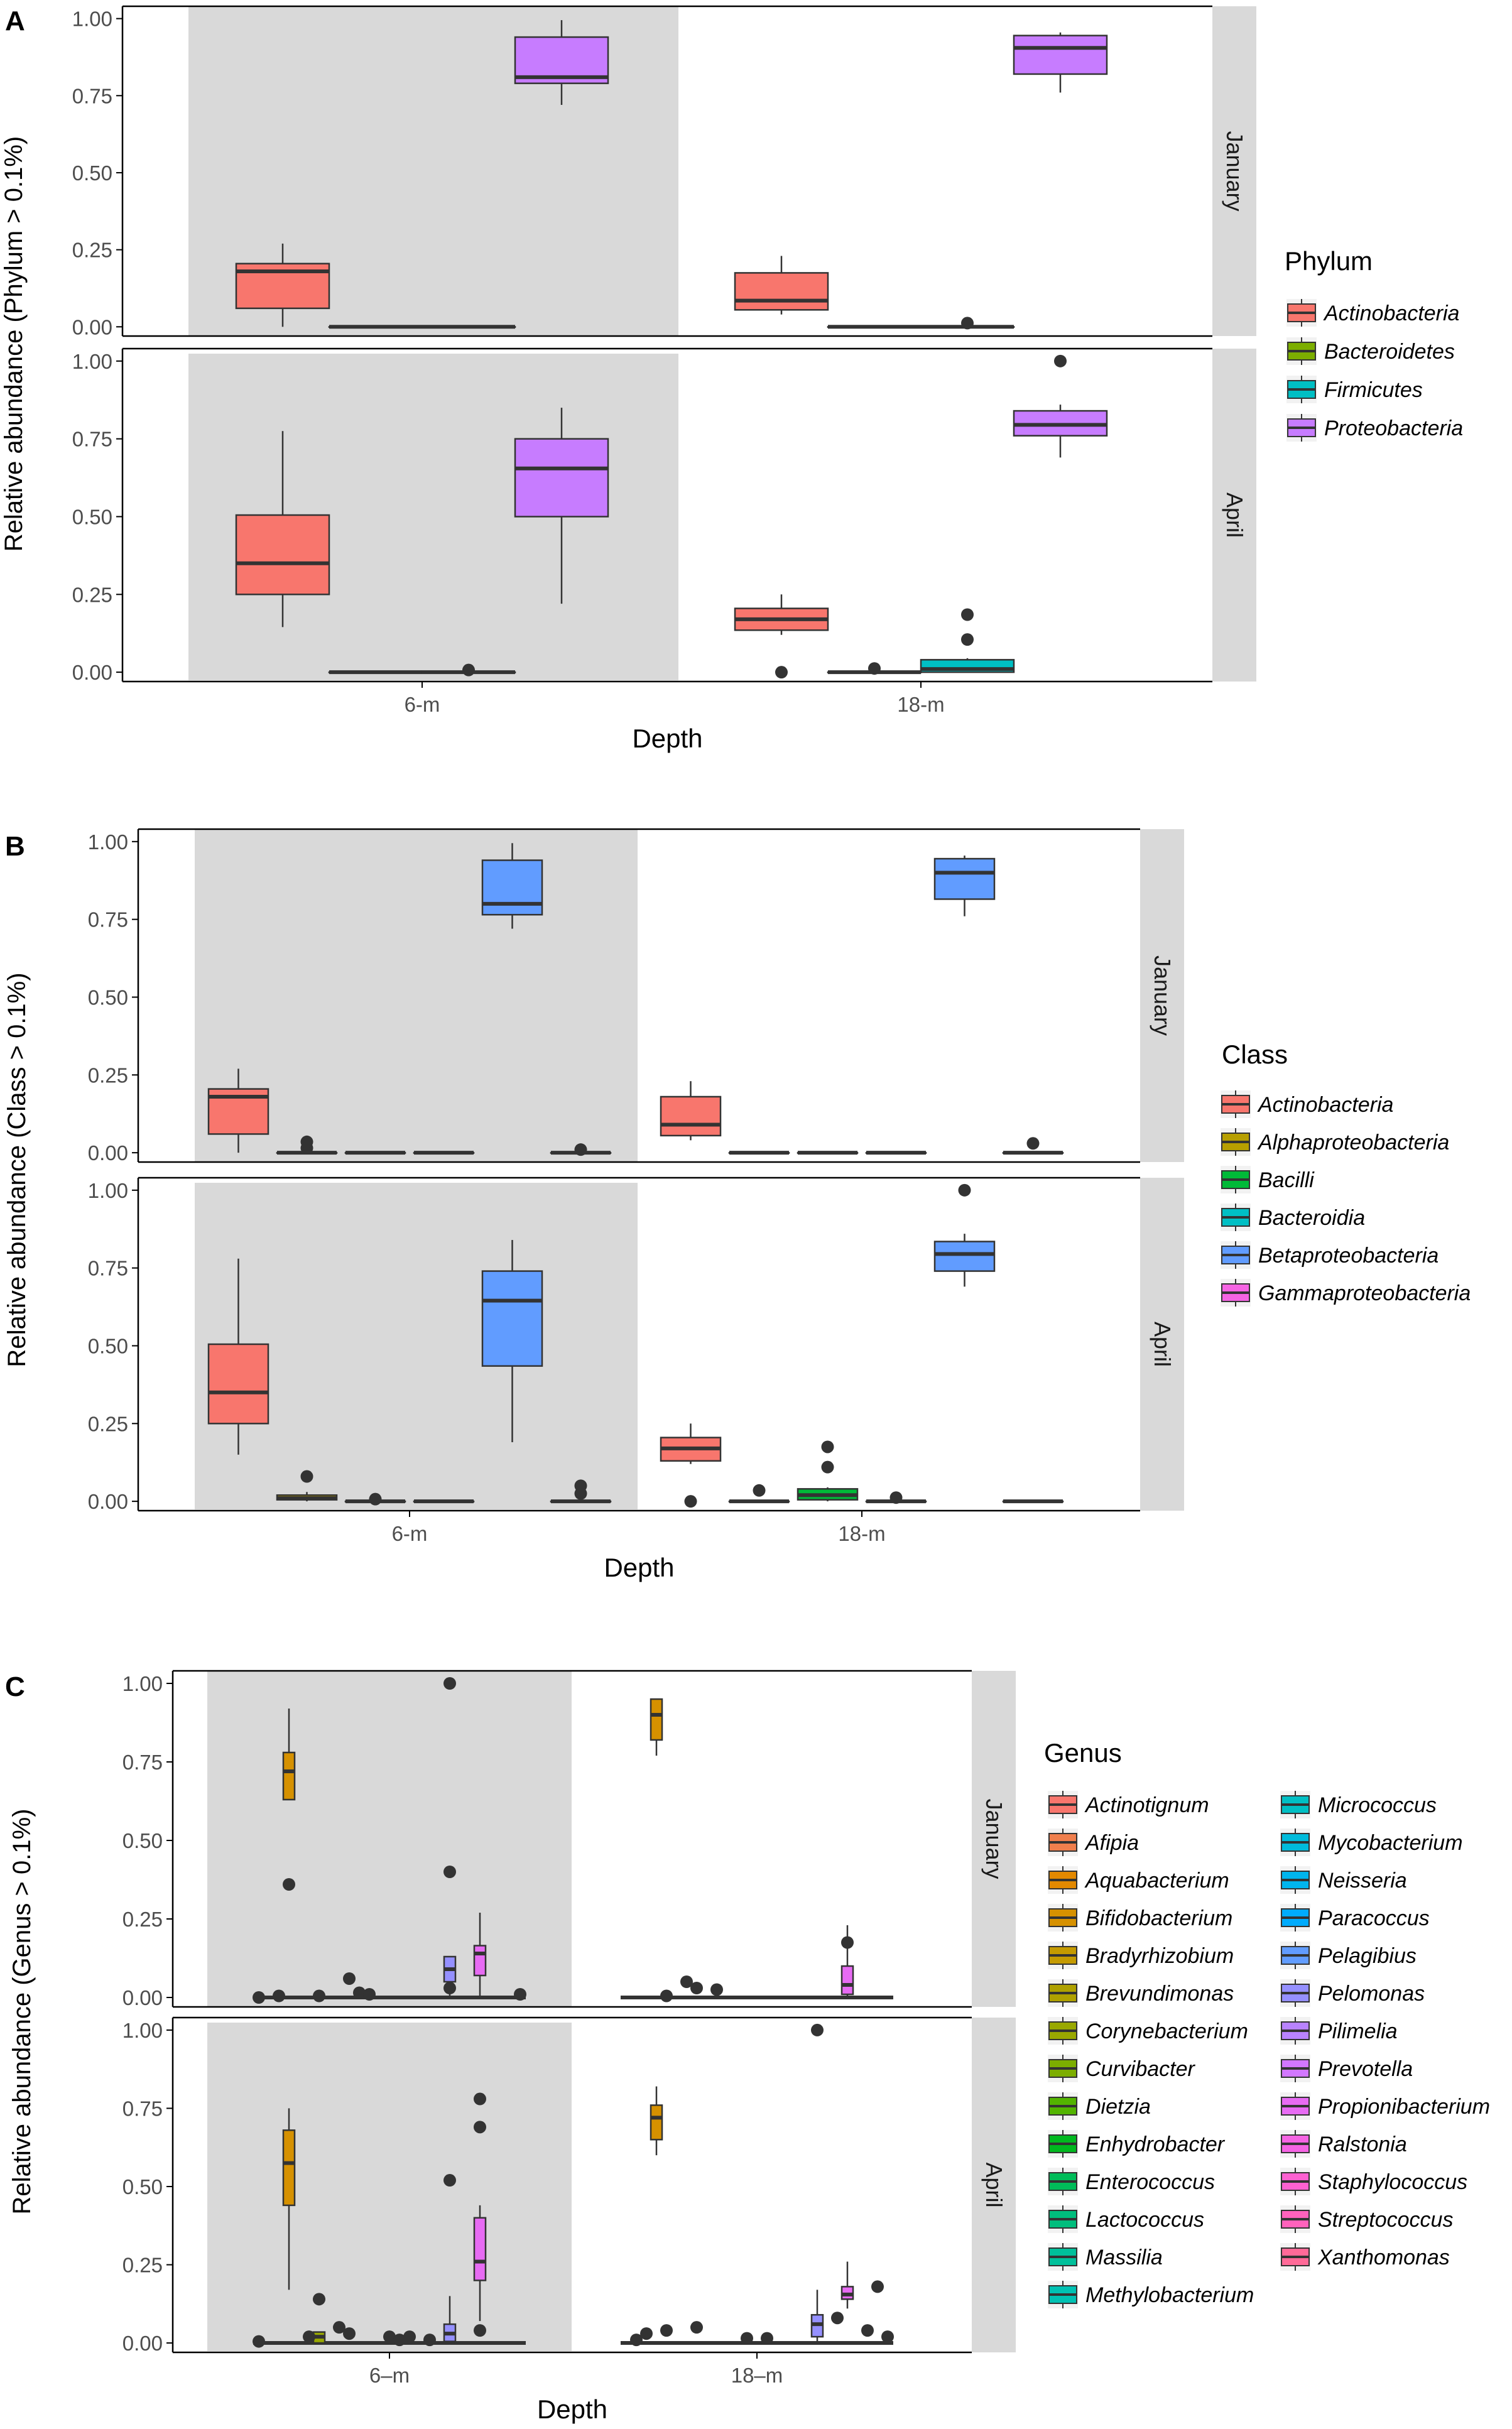 This screenshot has width=1512, height=2429. Describe the element at coordinates (389, 2375) in the screenshot. I see `x-tick-label: 6–m` at that location.